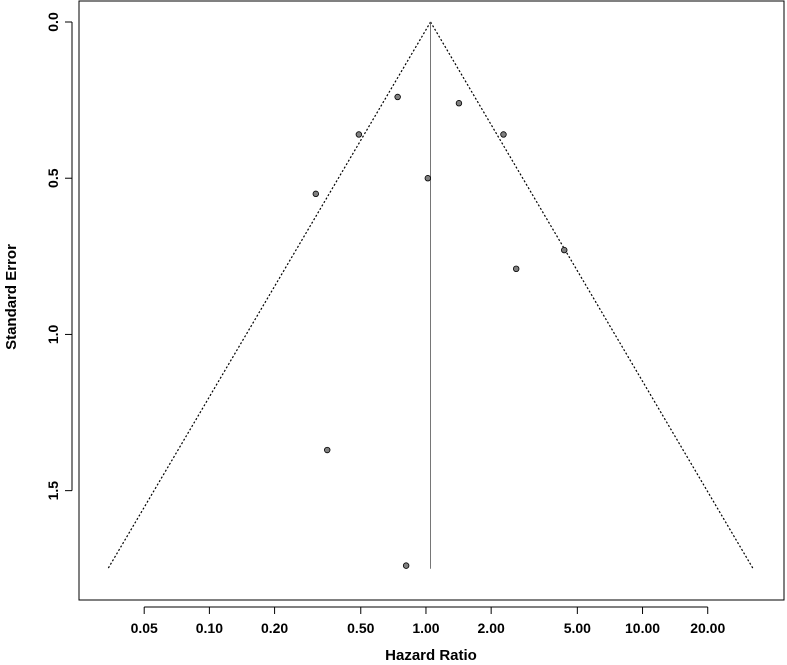 The height and width of the screenshot is (665, 787). I want to click on x-tick-label-0: 0.05, so click(144, 628).